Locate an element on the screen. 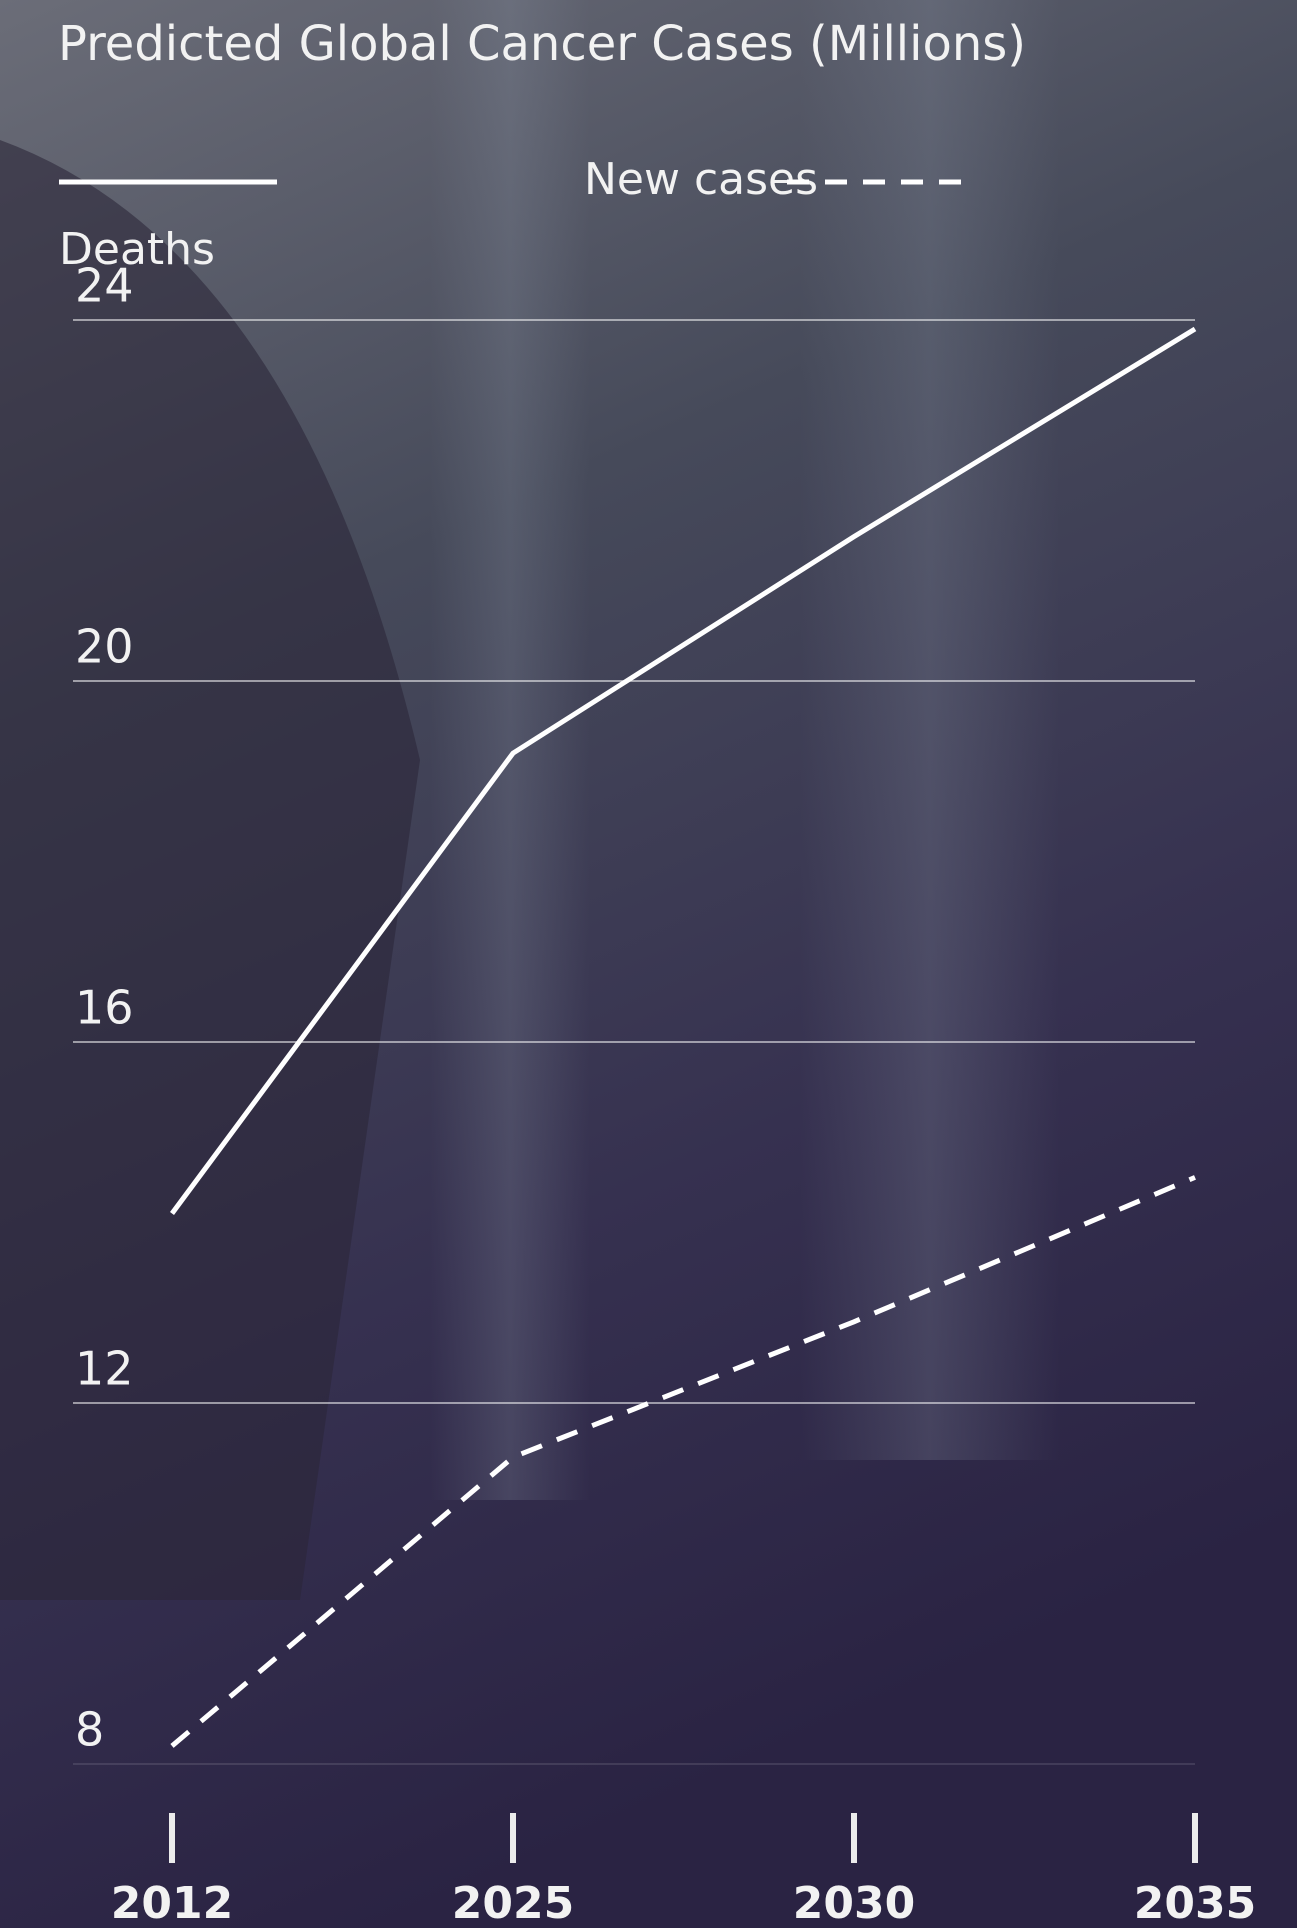 The width and height of the screenshot is (1297, 1928). x-tick-label: 2035 is located at coordinates (1195, 1903).